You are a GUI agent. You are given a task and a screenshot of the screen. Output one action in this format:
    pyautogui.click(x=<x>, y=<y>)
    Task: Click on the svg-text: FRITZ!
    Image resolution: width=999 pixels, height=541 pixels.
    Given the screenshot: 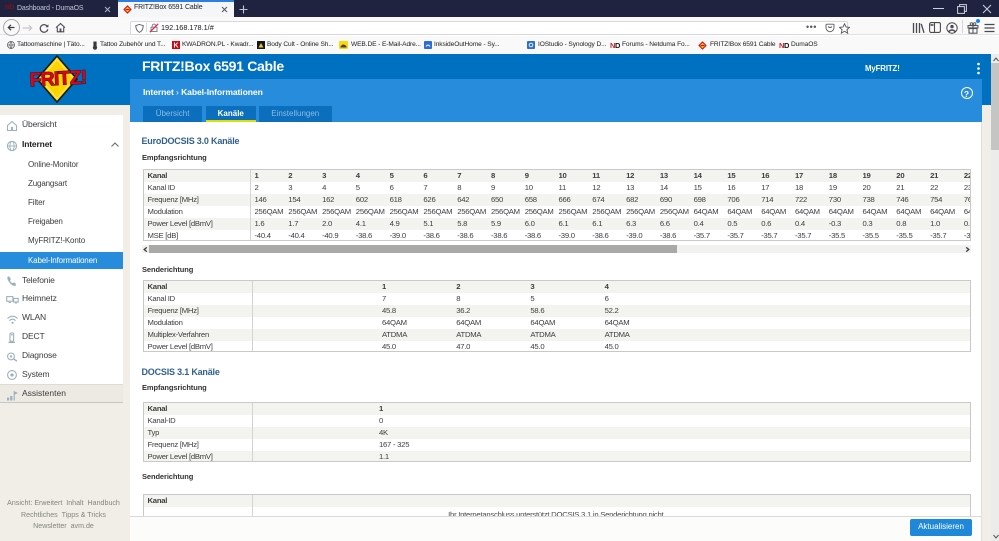 What is the action you would take?
    pyautogui.click(x=58, y=78)
    